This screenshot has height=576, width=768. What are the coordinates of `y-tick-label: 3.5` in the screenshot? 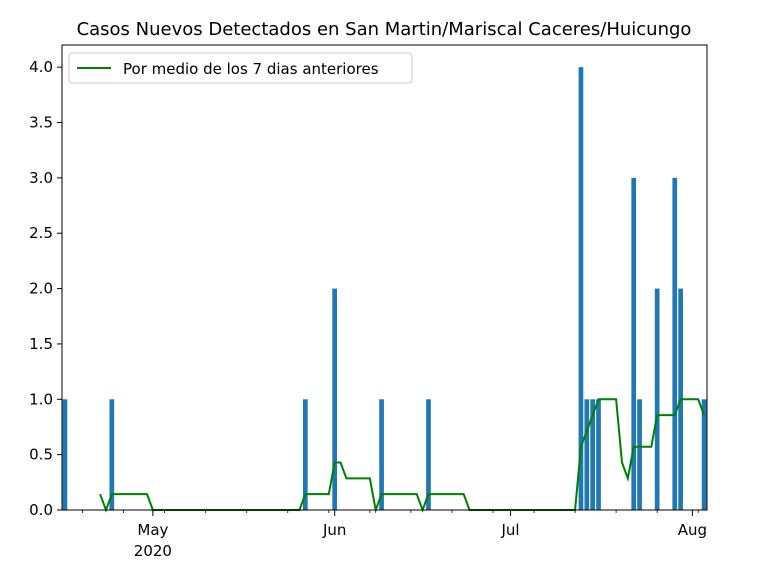 It's located at (41, 123).